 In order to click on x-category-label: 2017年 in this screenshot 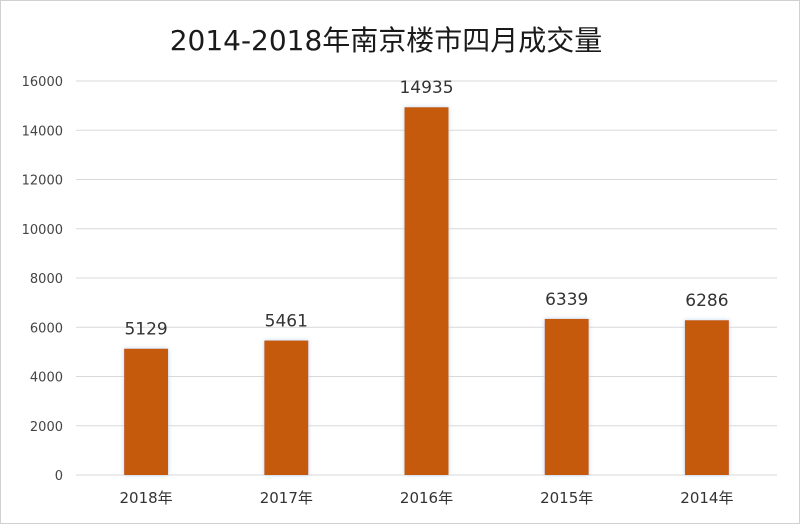, I will do `click(286, 498)`.